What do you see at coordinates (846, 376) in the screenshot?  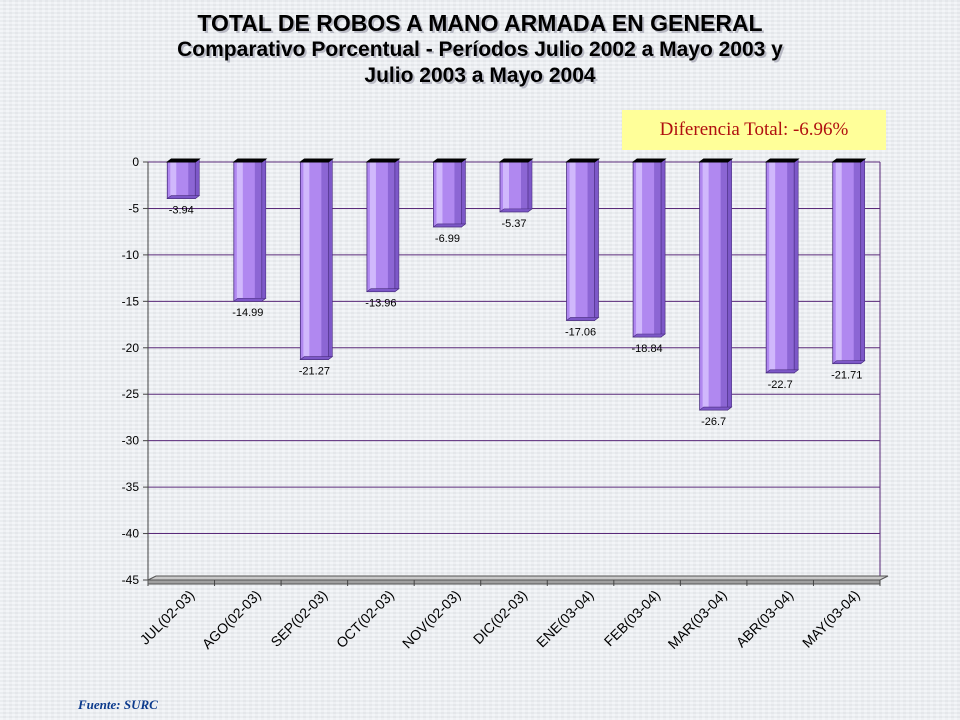 I see `data-label: -21.71` at bounding box center [846, 376].